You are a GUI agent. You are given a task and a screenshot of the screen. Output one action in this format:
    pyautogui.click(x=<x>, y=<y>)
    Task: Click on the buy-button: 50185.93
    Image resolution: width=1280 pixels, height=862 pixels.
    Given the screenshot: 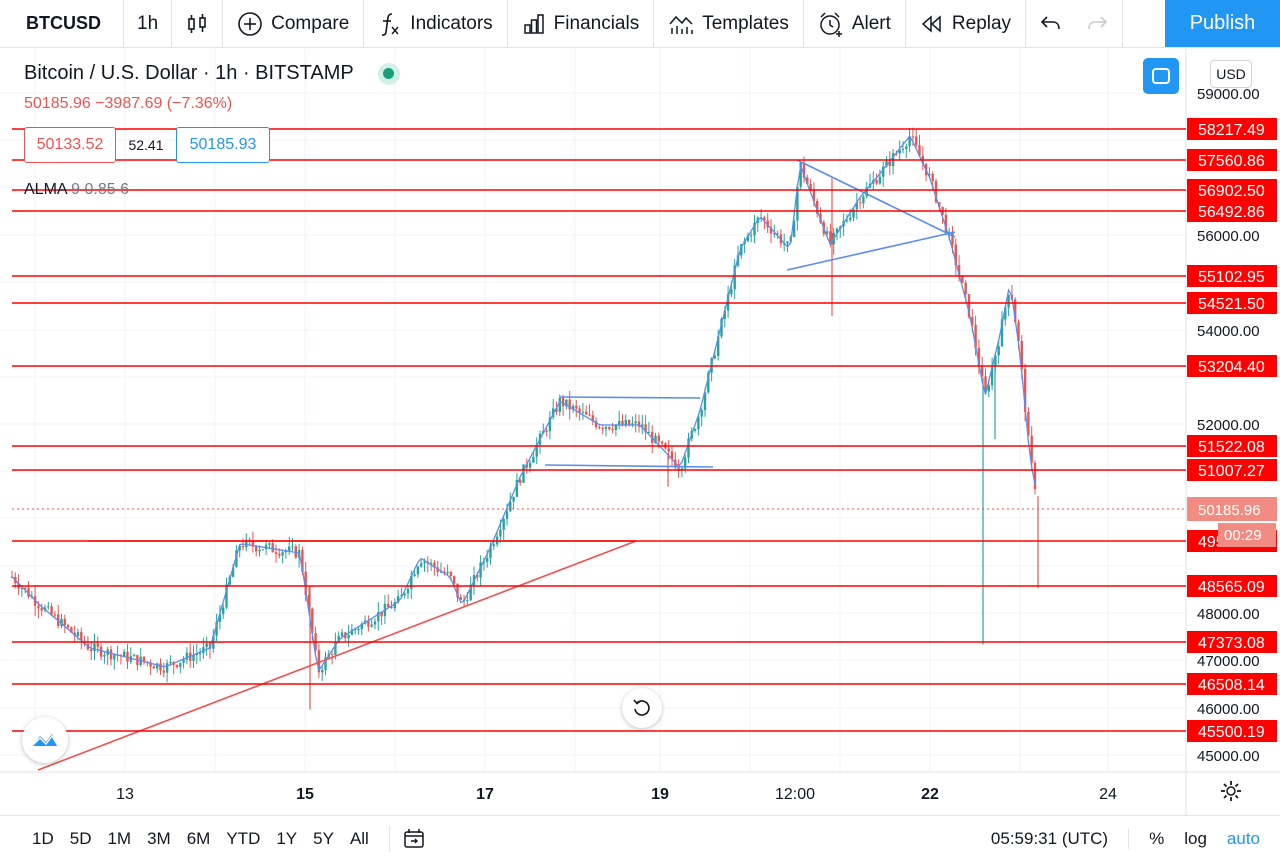 What is the action you would take?
    pyautogui.click(x=223, y=145)
    